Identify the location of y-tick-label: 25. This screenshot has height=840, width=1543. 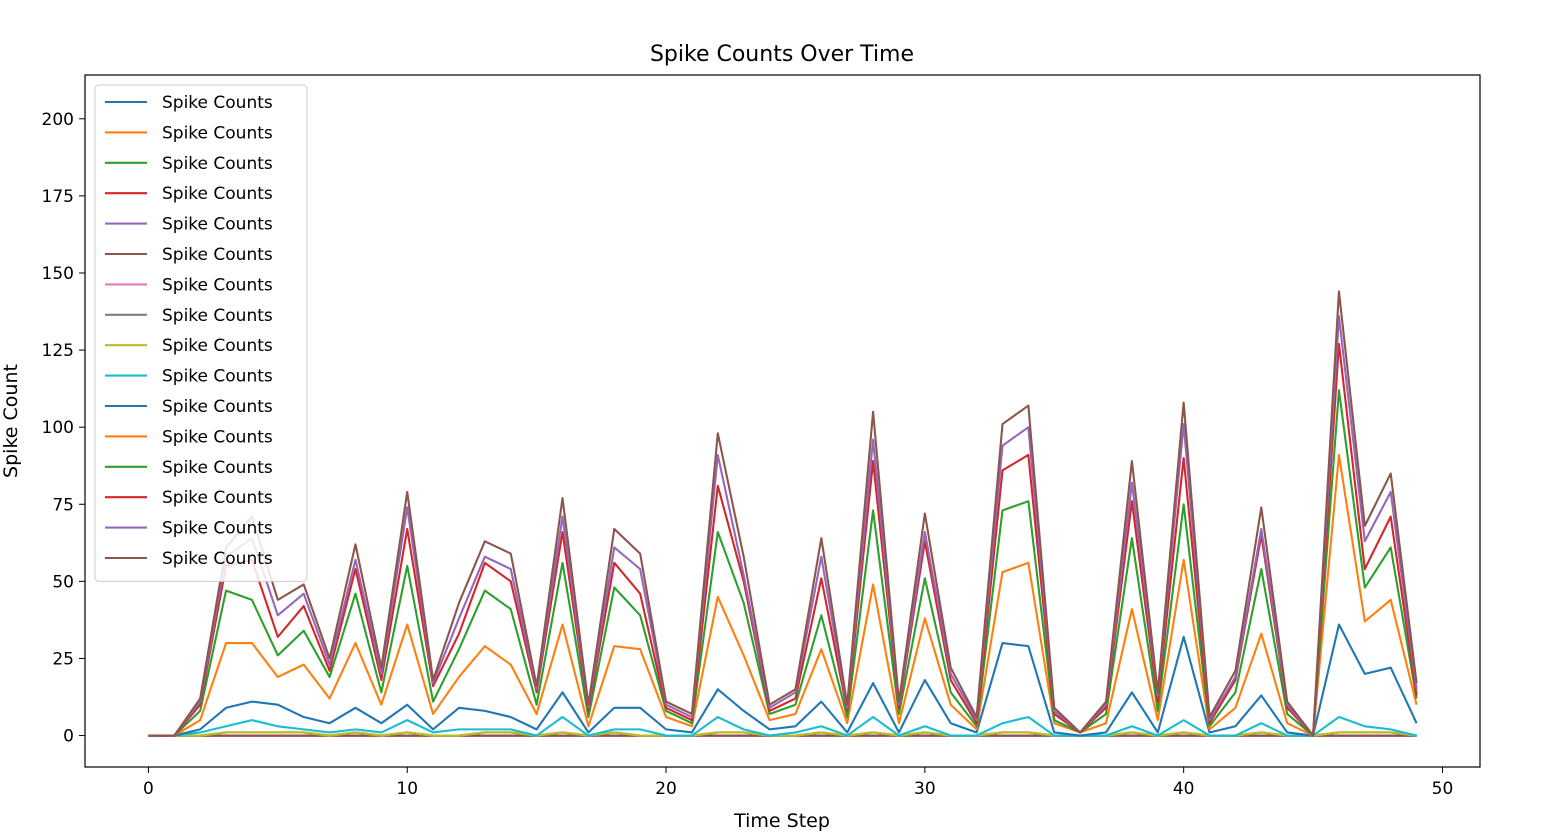
(63, 659).